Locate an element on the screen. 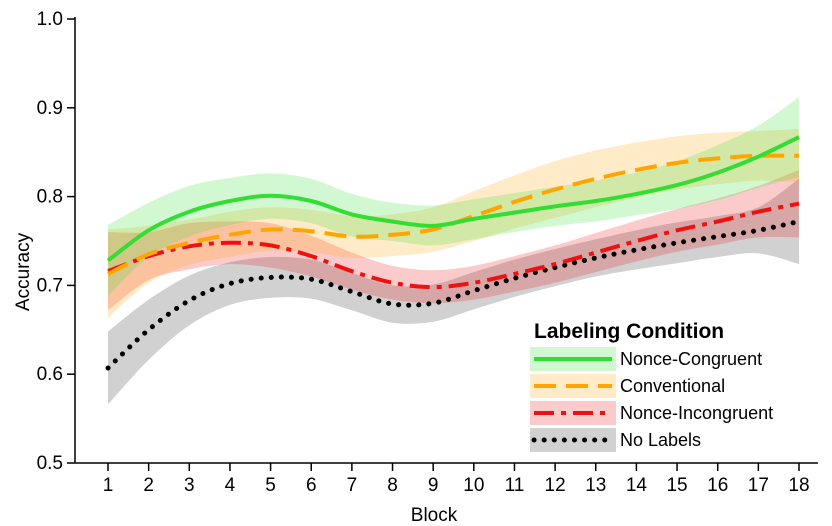 The height and width of the screenshot is (526, 832). y-axis-title: Accuracy is located at coordinates (23, 271).